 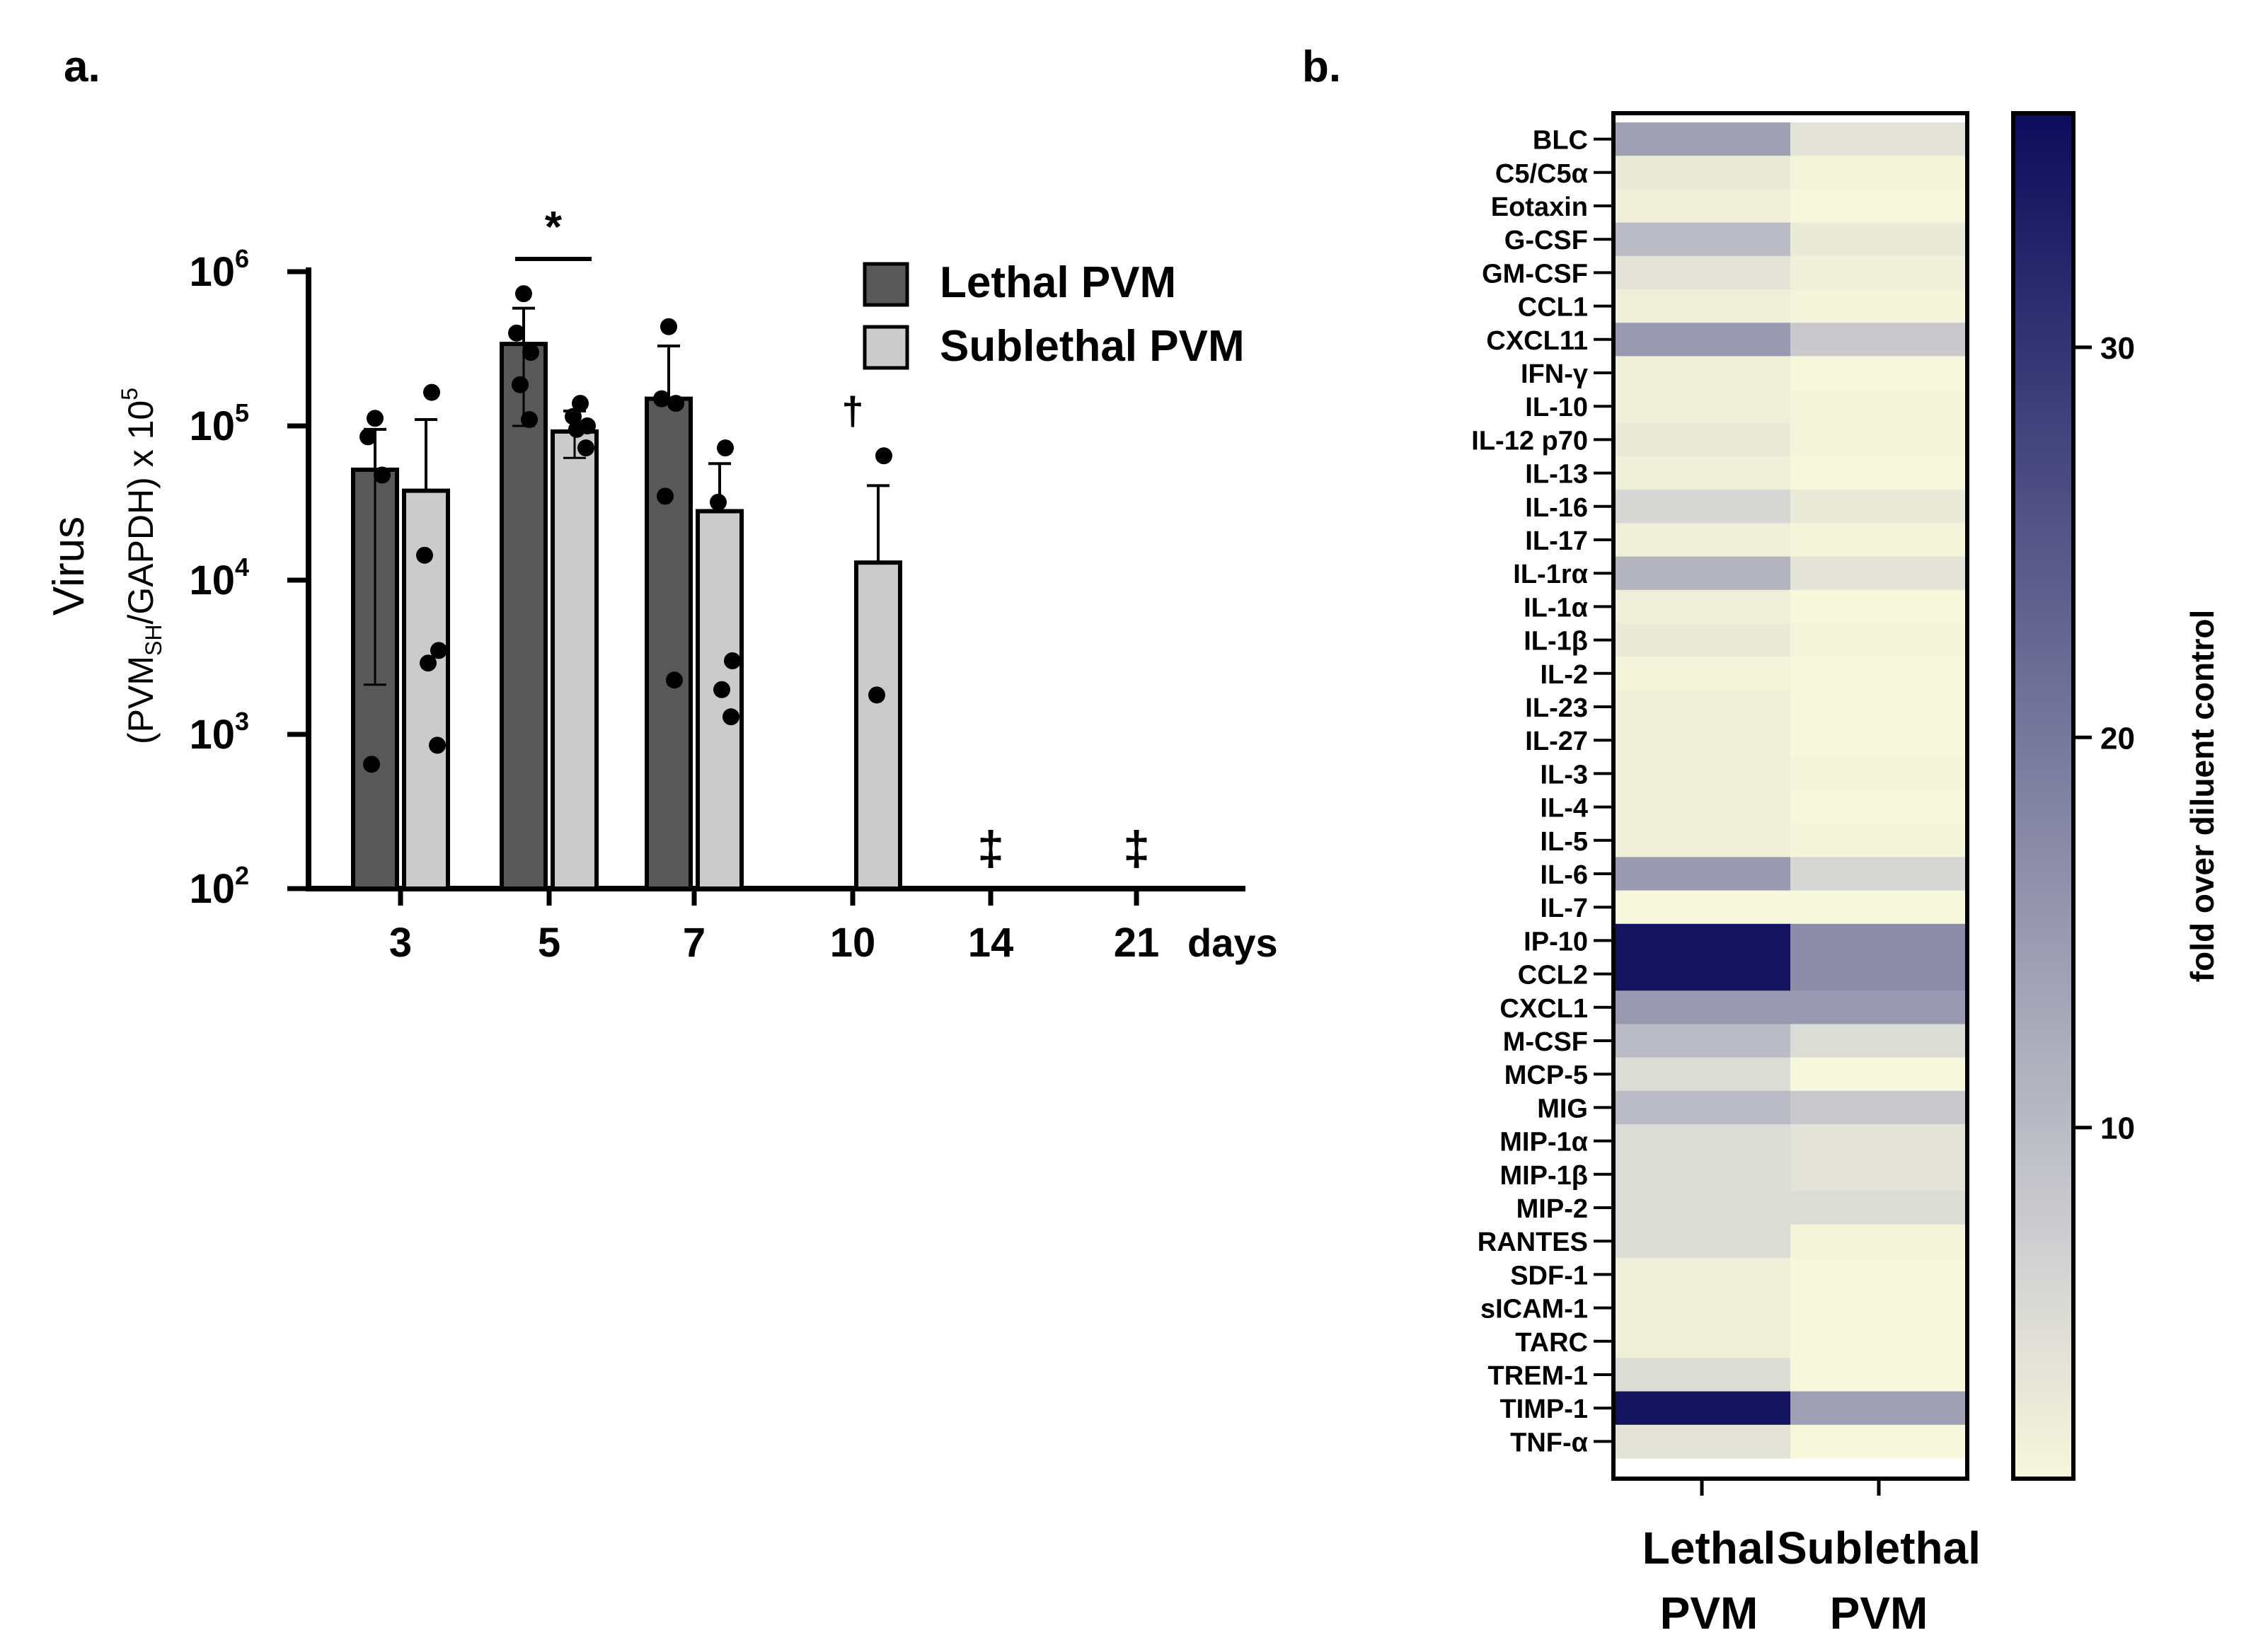 What do you see at coordinates (886, 347) in the screenshot?
I see `legend-swatch-sublethal` at bounding box center [886, 347].